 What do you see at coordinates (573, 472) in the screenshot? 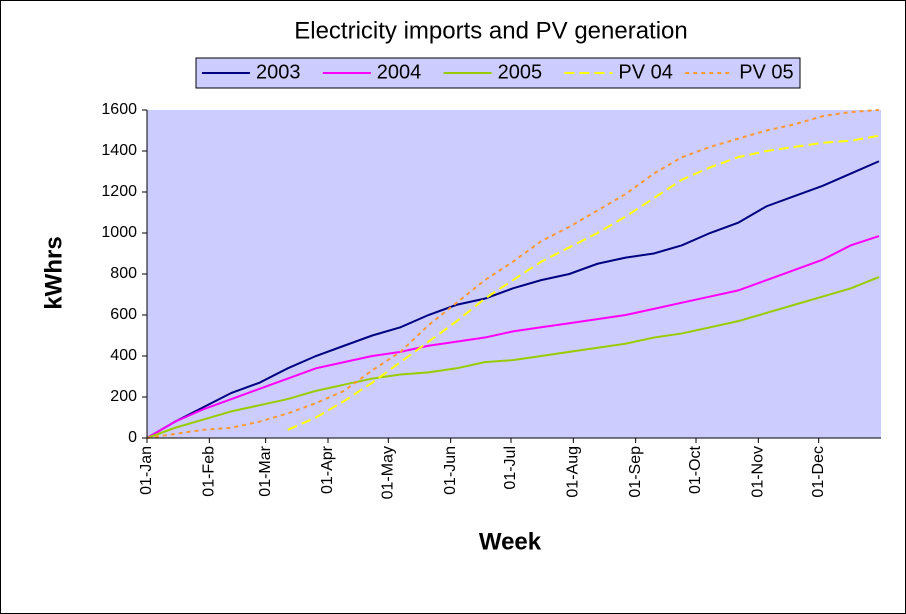
I see `x-tick-label: 01-Aug` at bounding box center [573, 472].